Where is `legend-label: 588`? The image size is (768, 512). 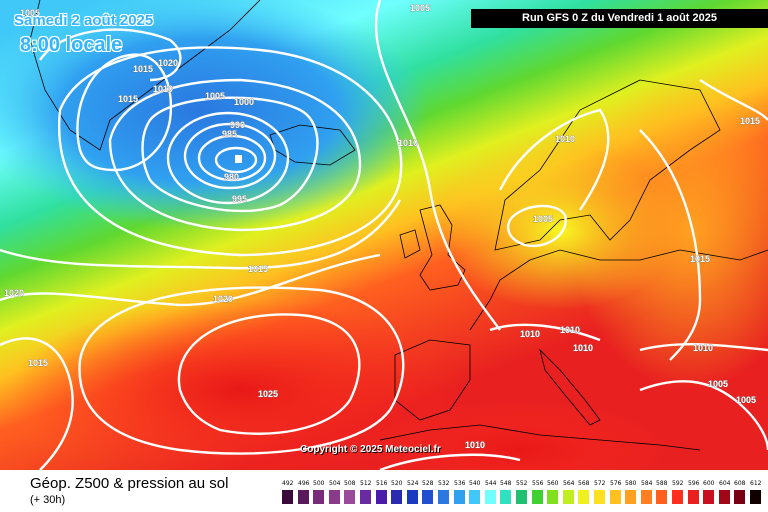
legend-label: 588 is located at coordinates (662, 483).